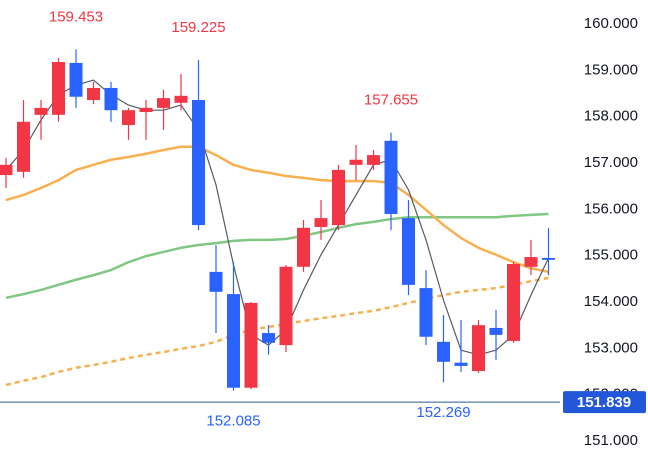 Image resolution: width=648 pixels, height=451 pixels. I want to click on y-tick-label: 151.000, so click(611, 440).